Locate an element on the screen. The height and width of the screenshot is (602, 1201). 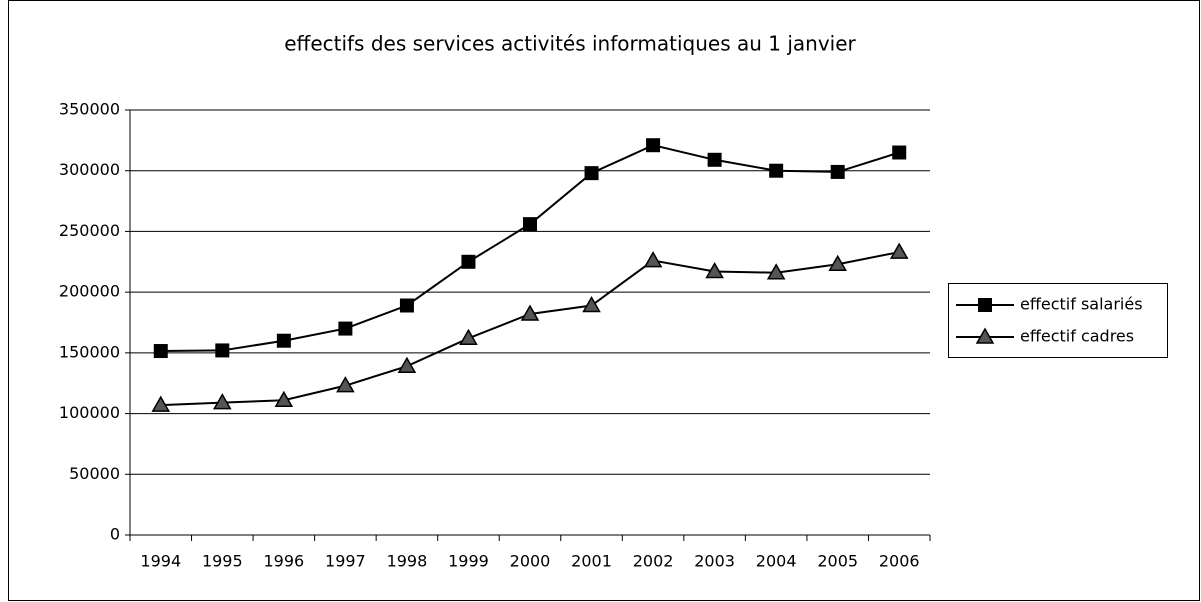
legend-label: effectif cadres is located at coordinates (1077, 336).